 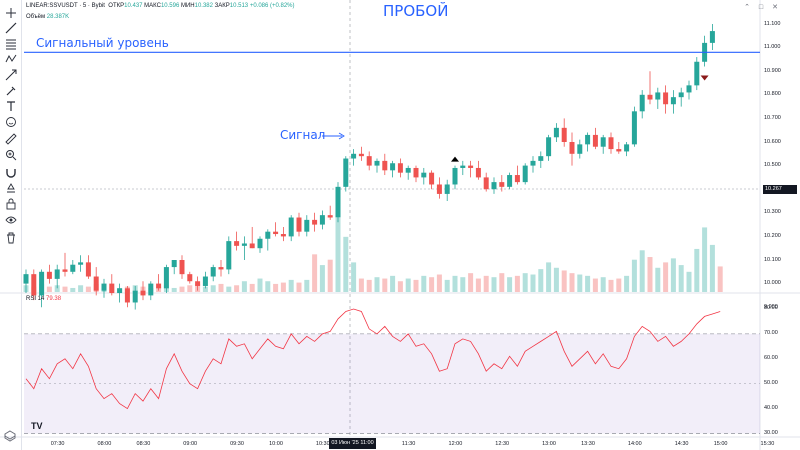 I want to click on interval-label: 5, so click(x=84, y=6).